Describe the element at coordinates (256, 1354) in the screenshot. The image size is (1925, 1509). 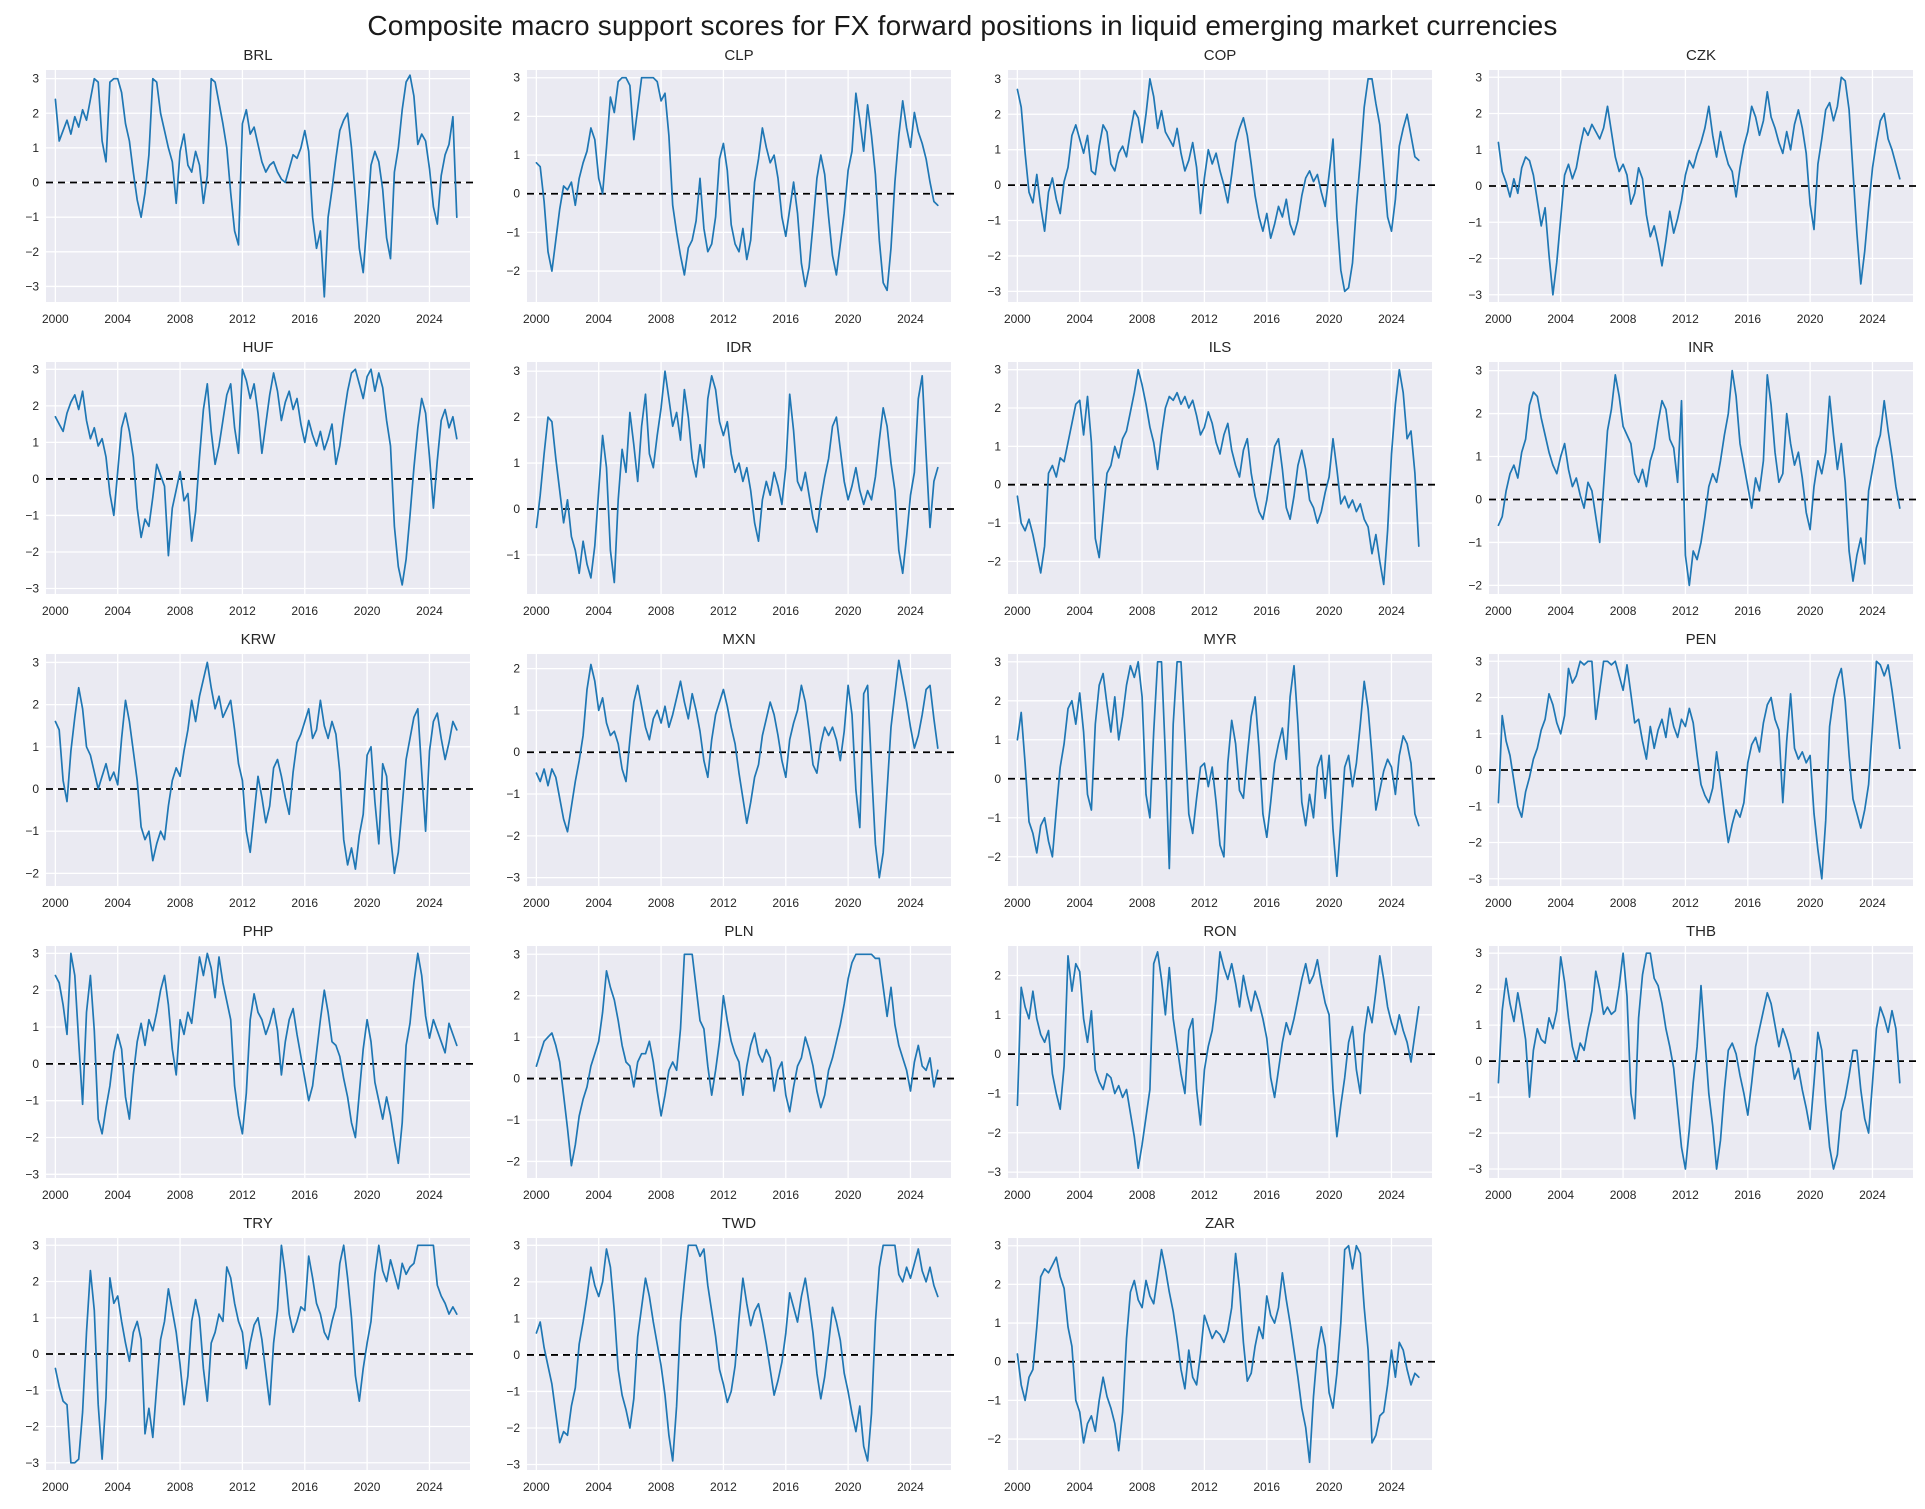
I see `series-line-try` at that location.